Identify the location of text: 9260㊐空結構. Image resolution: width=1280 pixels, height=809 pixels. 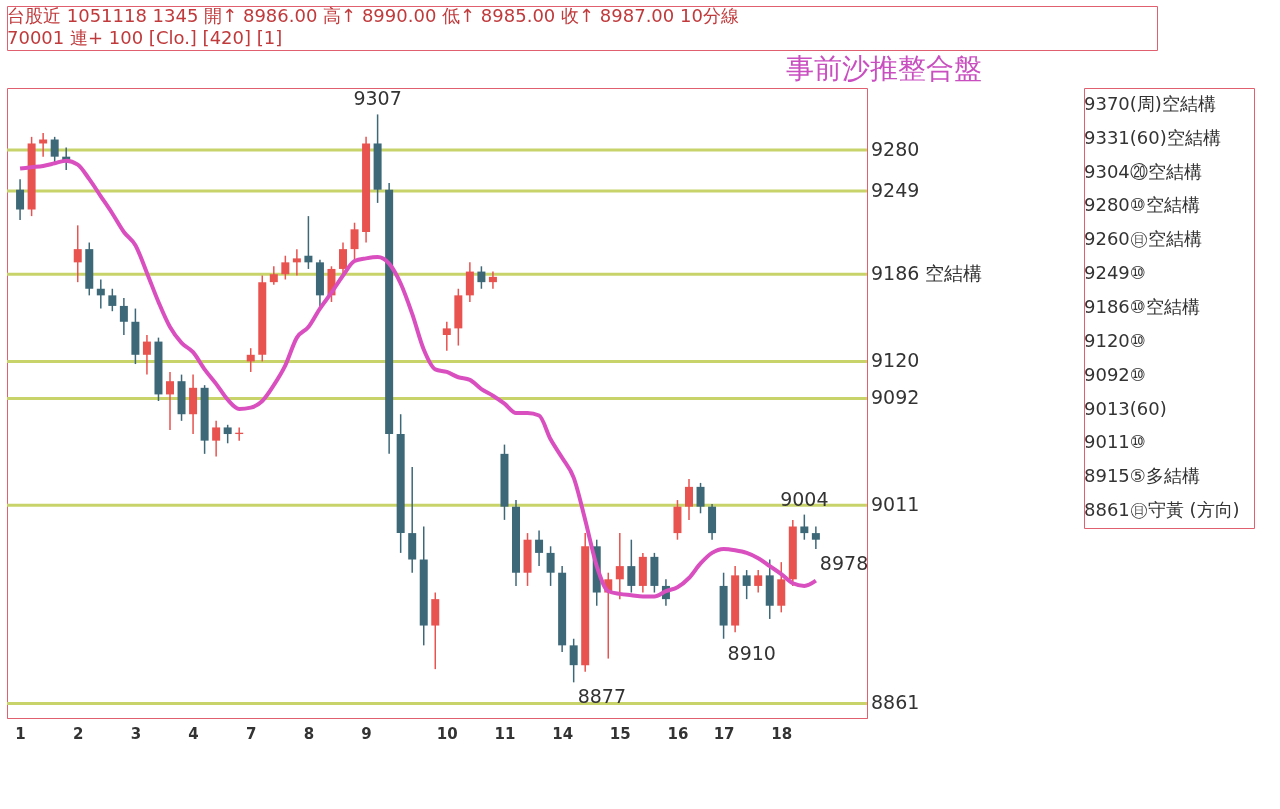
(1143, 239).